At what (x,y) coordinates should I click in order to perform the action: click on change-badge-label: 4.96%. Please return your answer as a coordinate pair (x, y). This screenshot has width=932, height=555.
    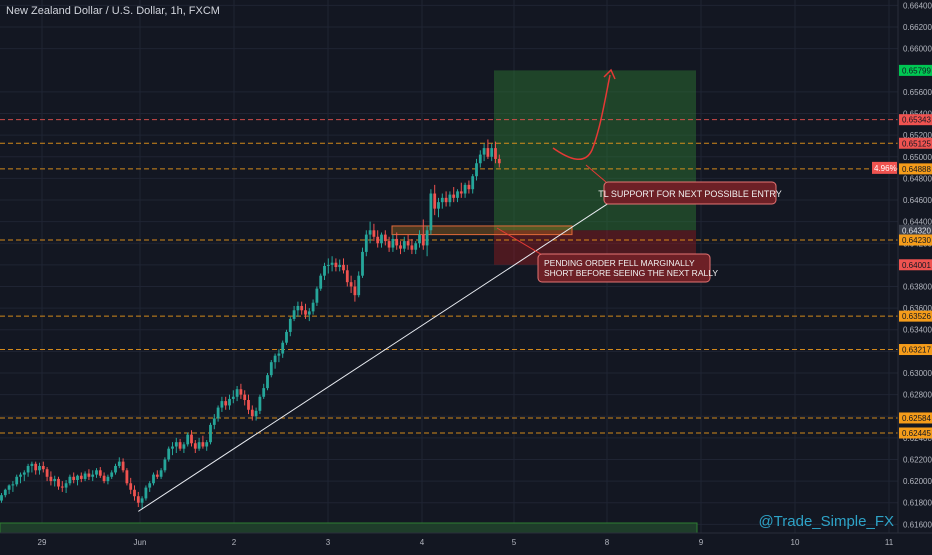
    Looking at the image, I should click on (885, 168).